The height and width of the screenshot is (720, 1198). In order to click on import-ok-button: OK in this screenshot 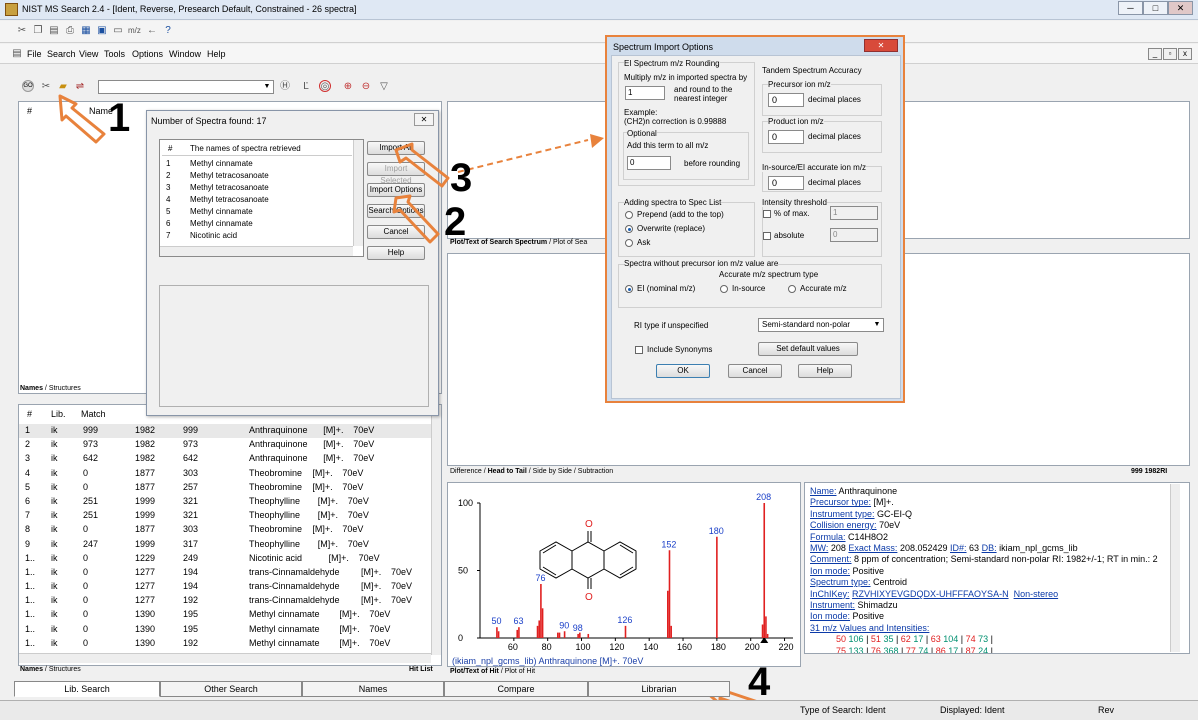, I will do `click(683, 371)`.